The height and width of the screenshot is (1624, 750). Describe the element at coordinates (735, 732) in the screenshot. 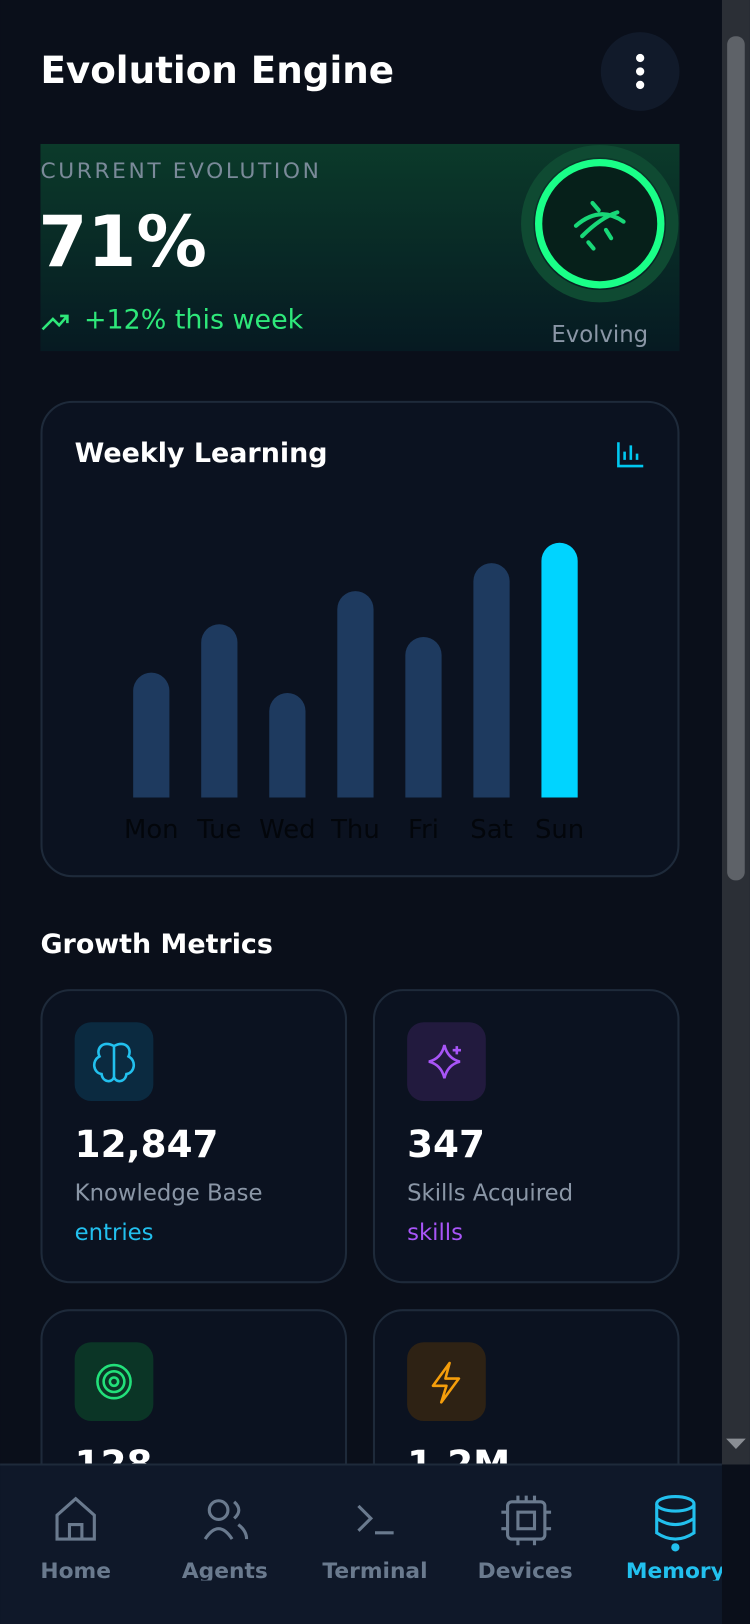

I see `scrollbar` at that location.